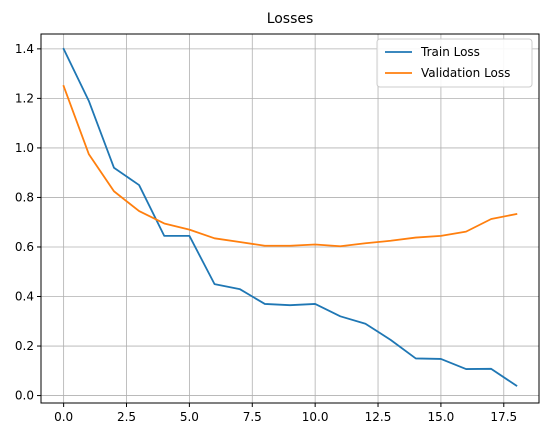  Describe the element at coordinates (252, 417) in the screenshot. I see `x-tick-label-3: 7.5` at that location.